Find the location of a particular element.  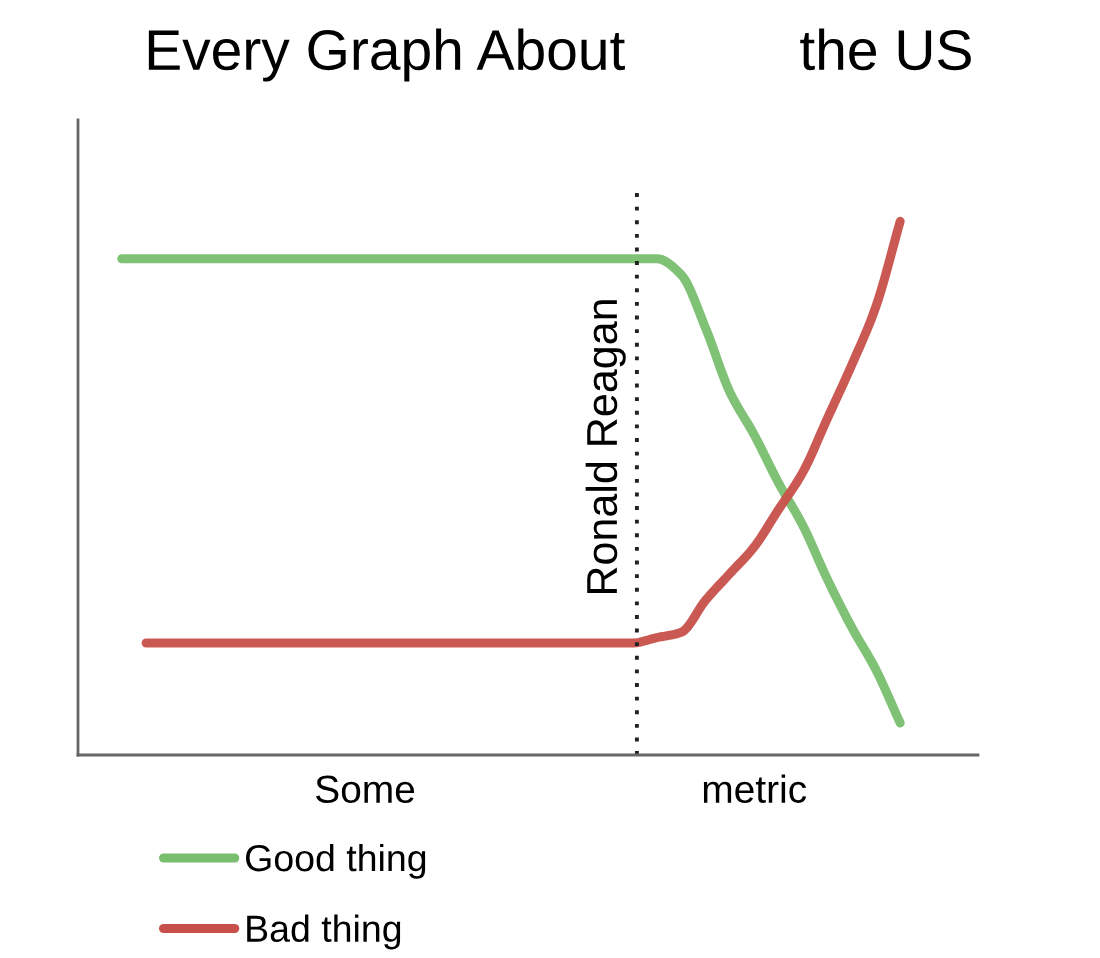

chart-title: Every Graph About the US is located at coordinates (559, 55).